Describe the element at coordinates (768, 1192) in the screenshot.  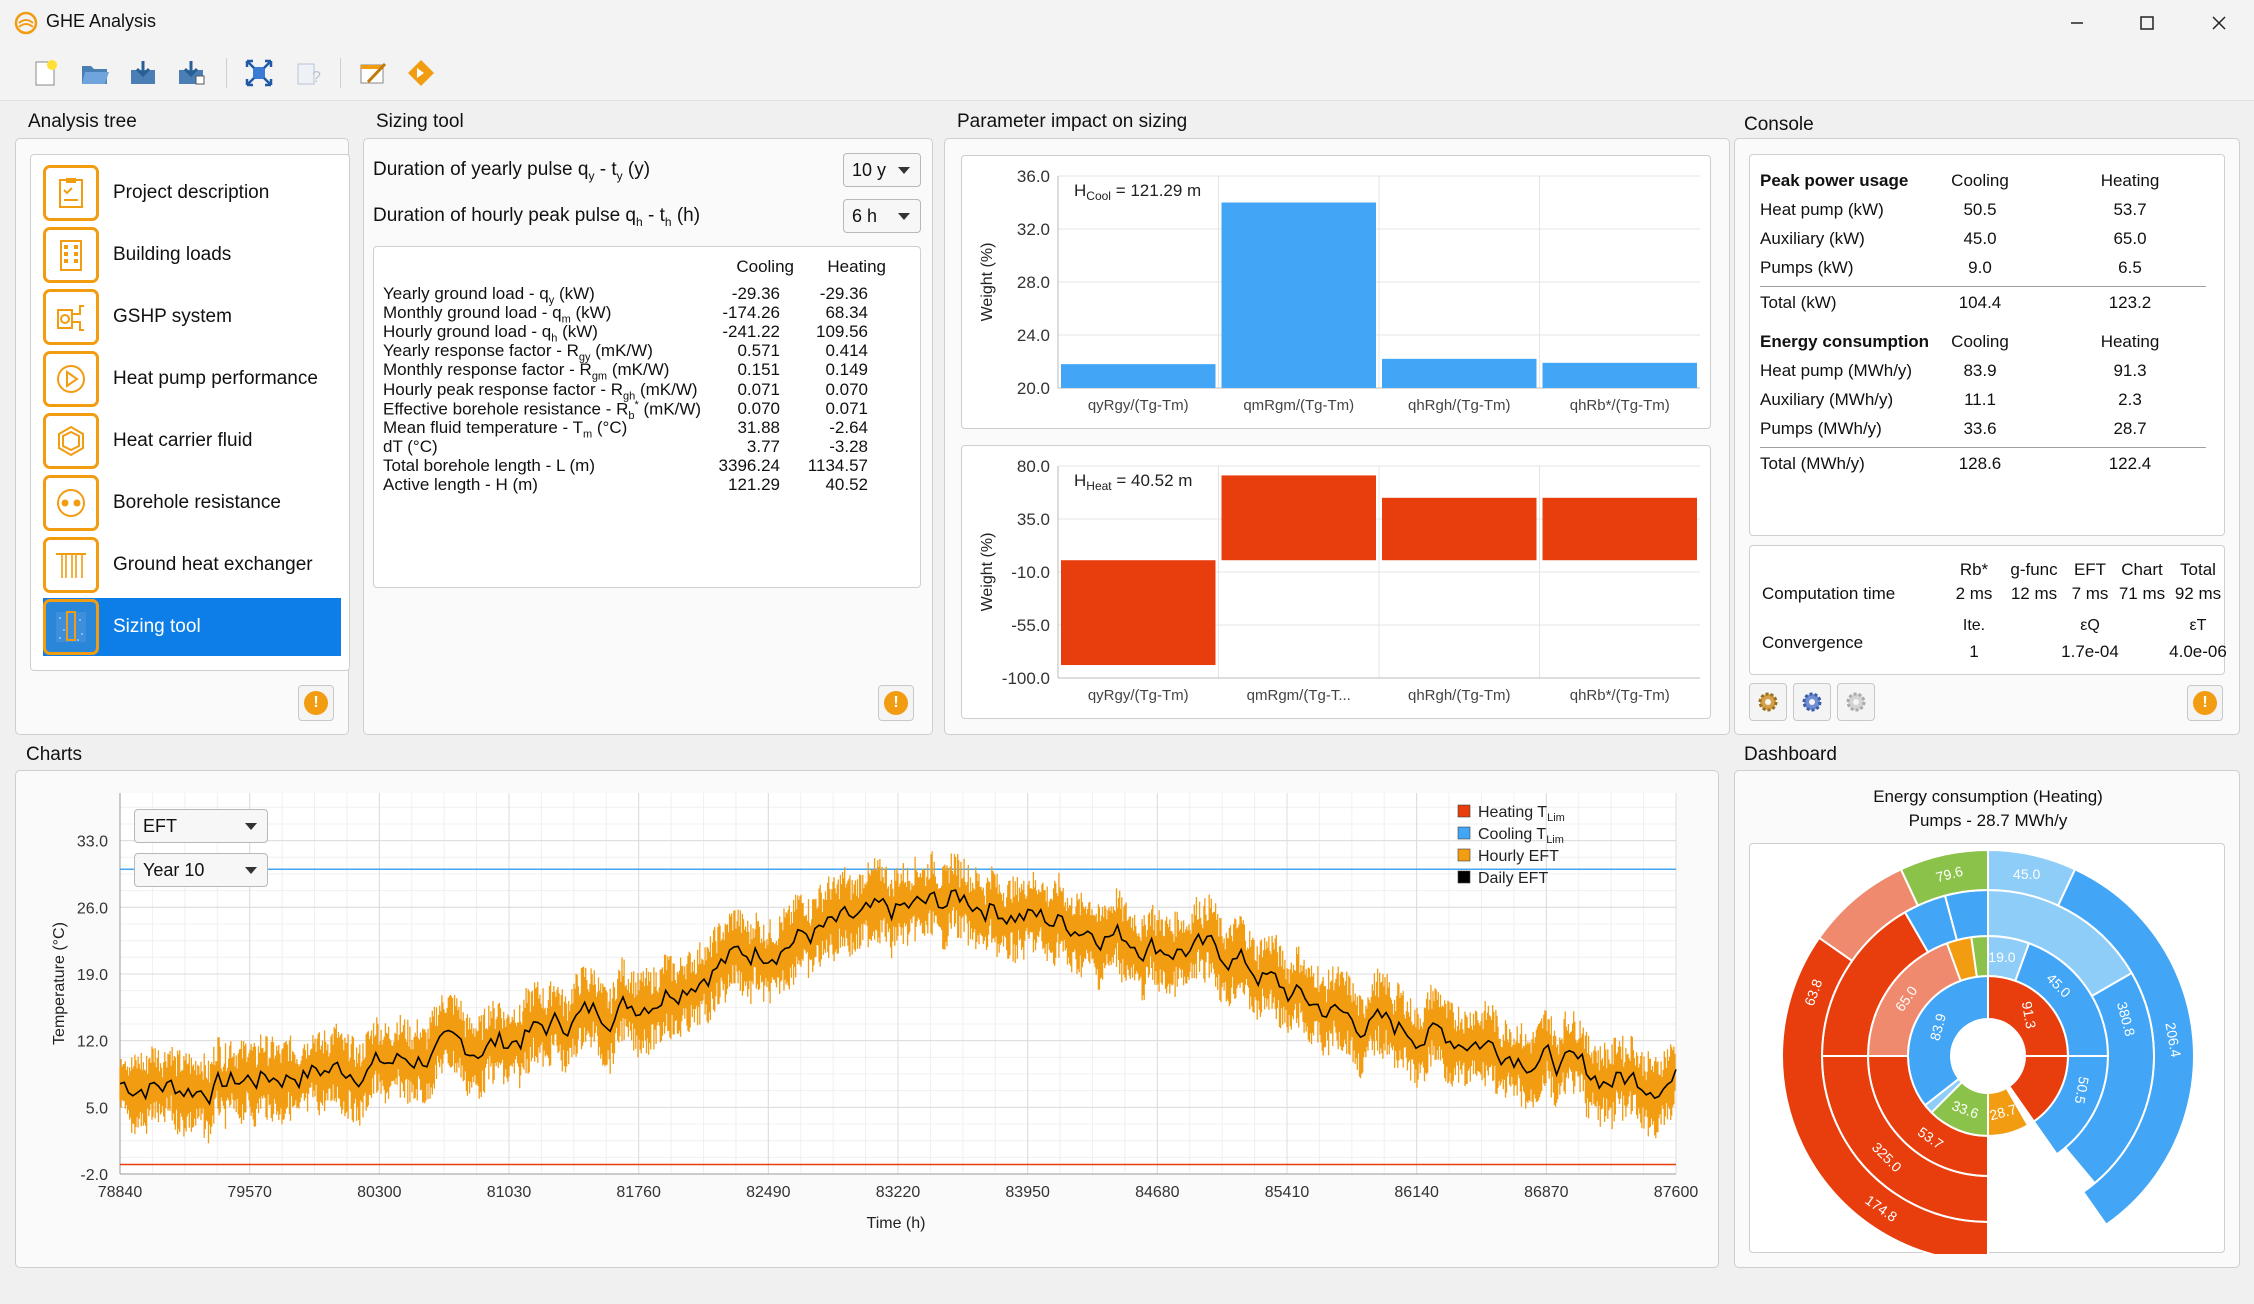
I see `x-tick-label: 82490` at that location.